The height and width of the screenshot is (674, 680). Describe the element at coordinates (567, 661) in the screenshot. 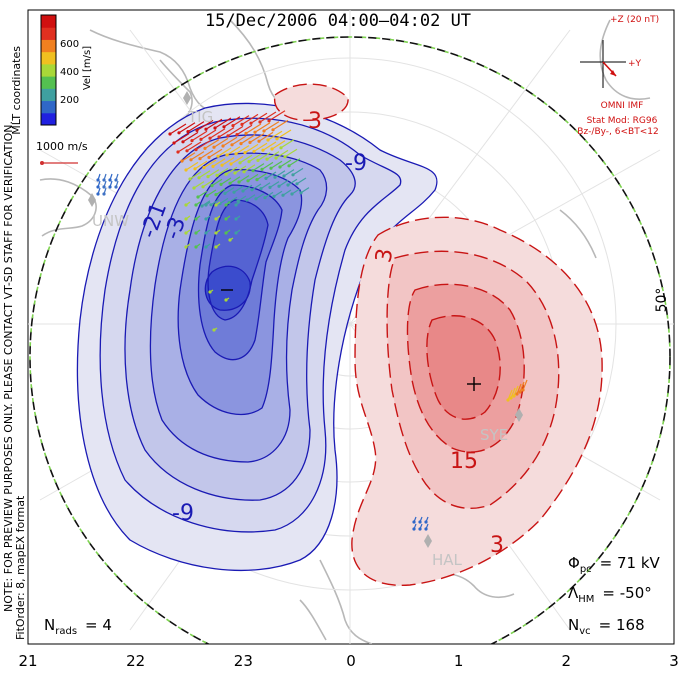

I see `x-tick-label: 2` at that location.